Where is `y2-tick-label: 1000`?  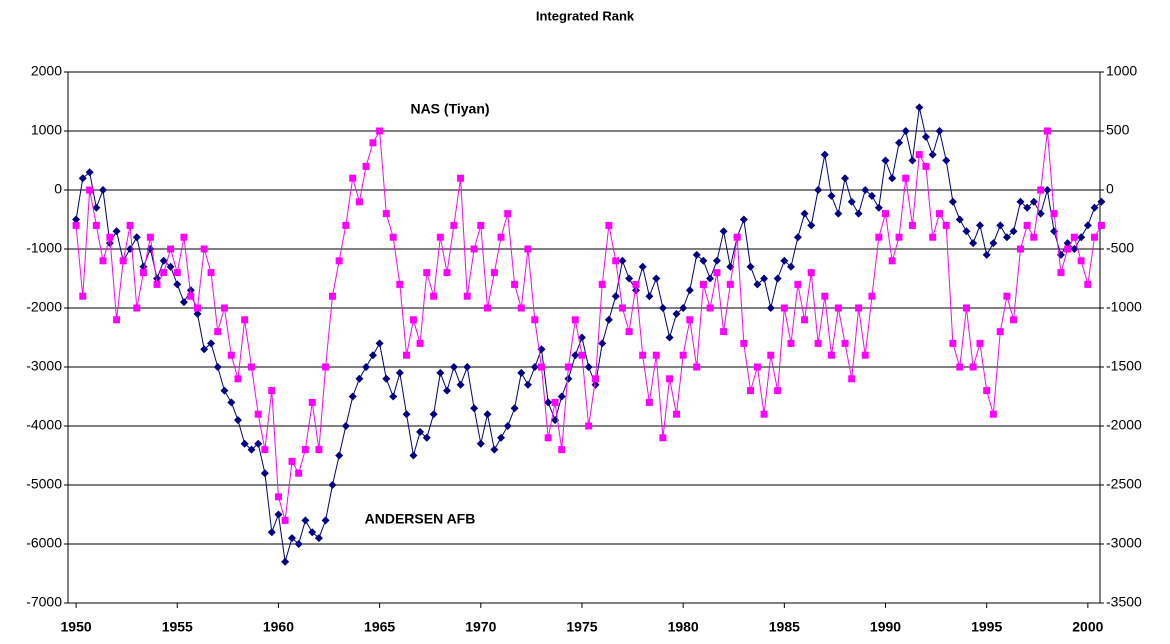 y2-tick-label: 1000 is located at coordinates (1121, 71).